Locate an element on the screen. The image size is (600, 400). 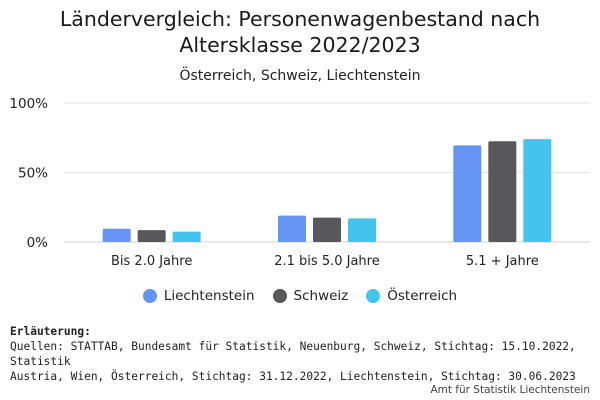
notes-title: Erläuterung: is located at coordinates (50, 331).